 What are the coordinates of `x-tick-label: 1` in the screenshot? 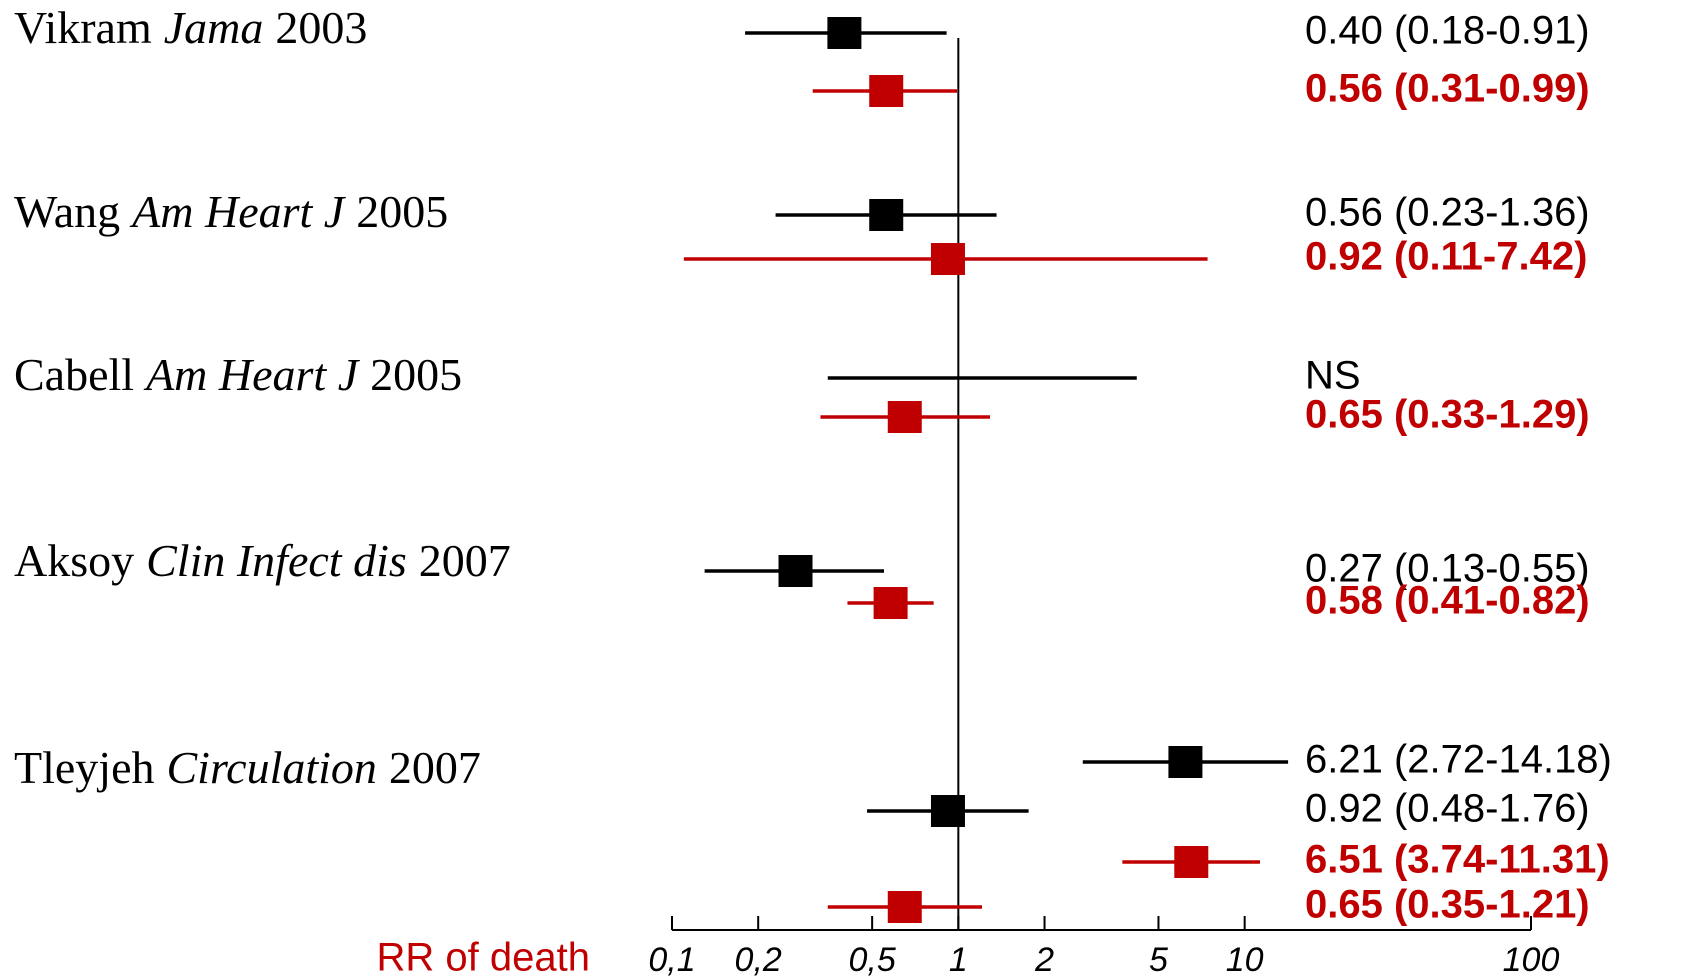 It's located at (958, 958).